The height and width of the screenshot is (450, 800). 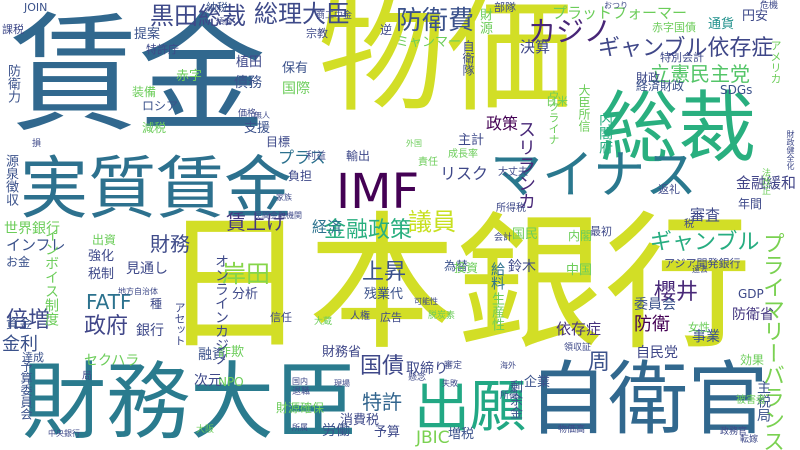 What do you see at coordinates (572, 430) in the screenshot?
I see `word: 物価高` at bounding box center [572, 430].